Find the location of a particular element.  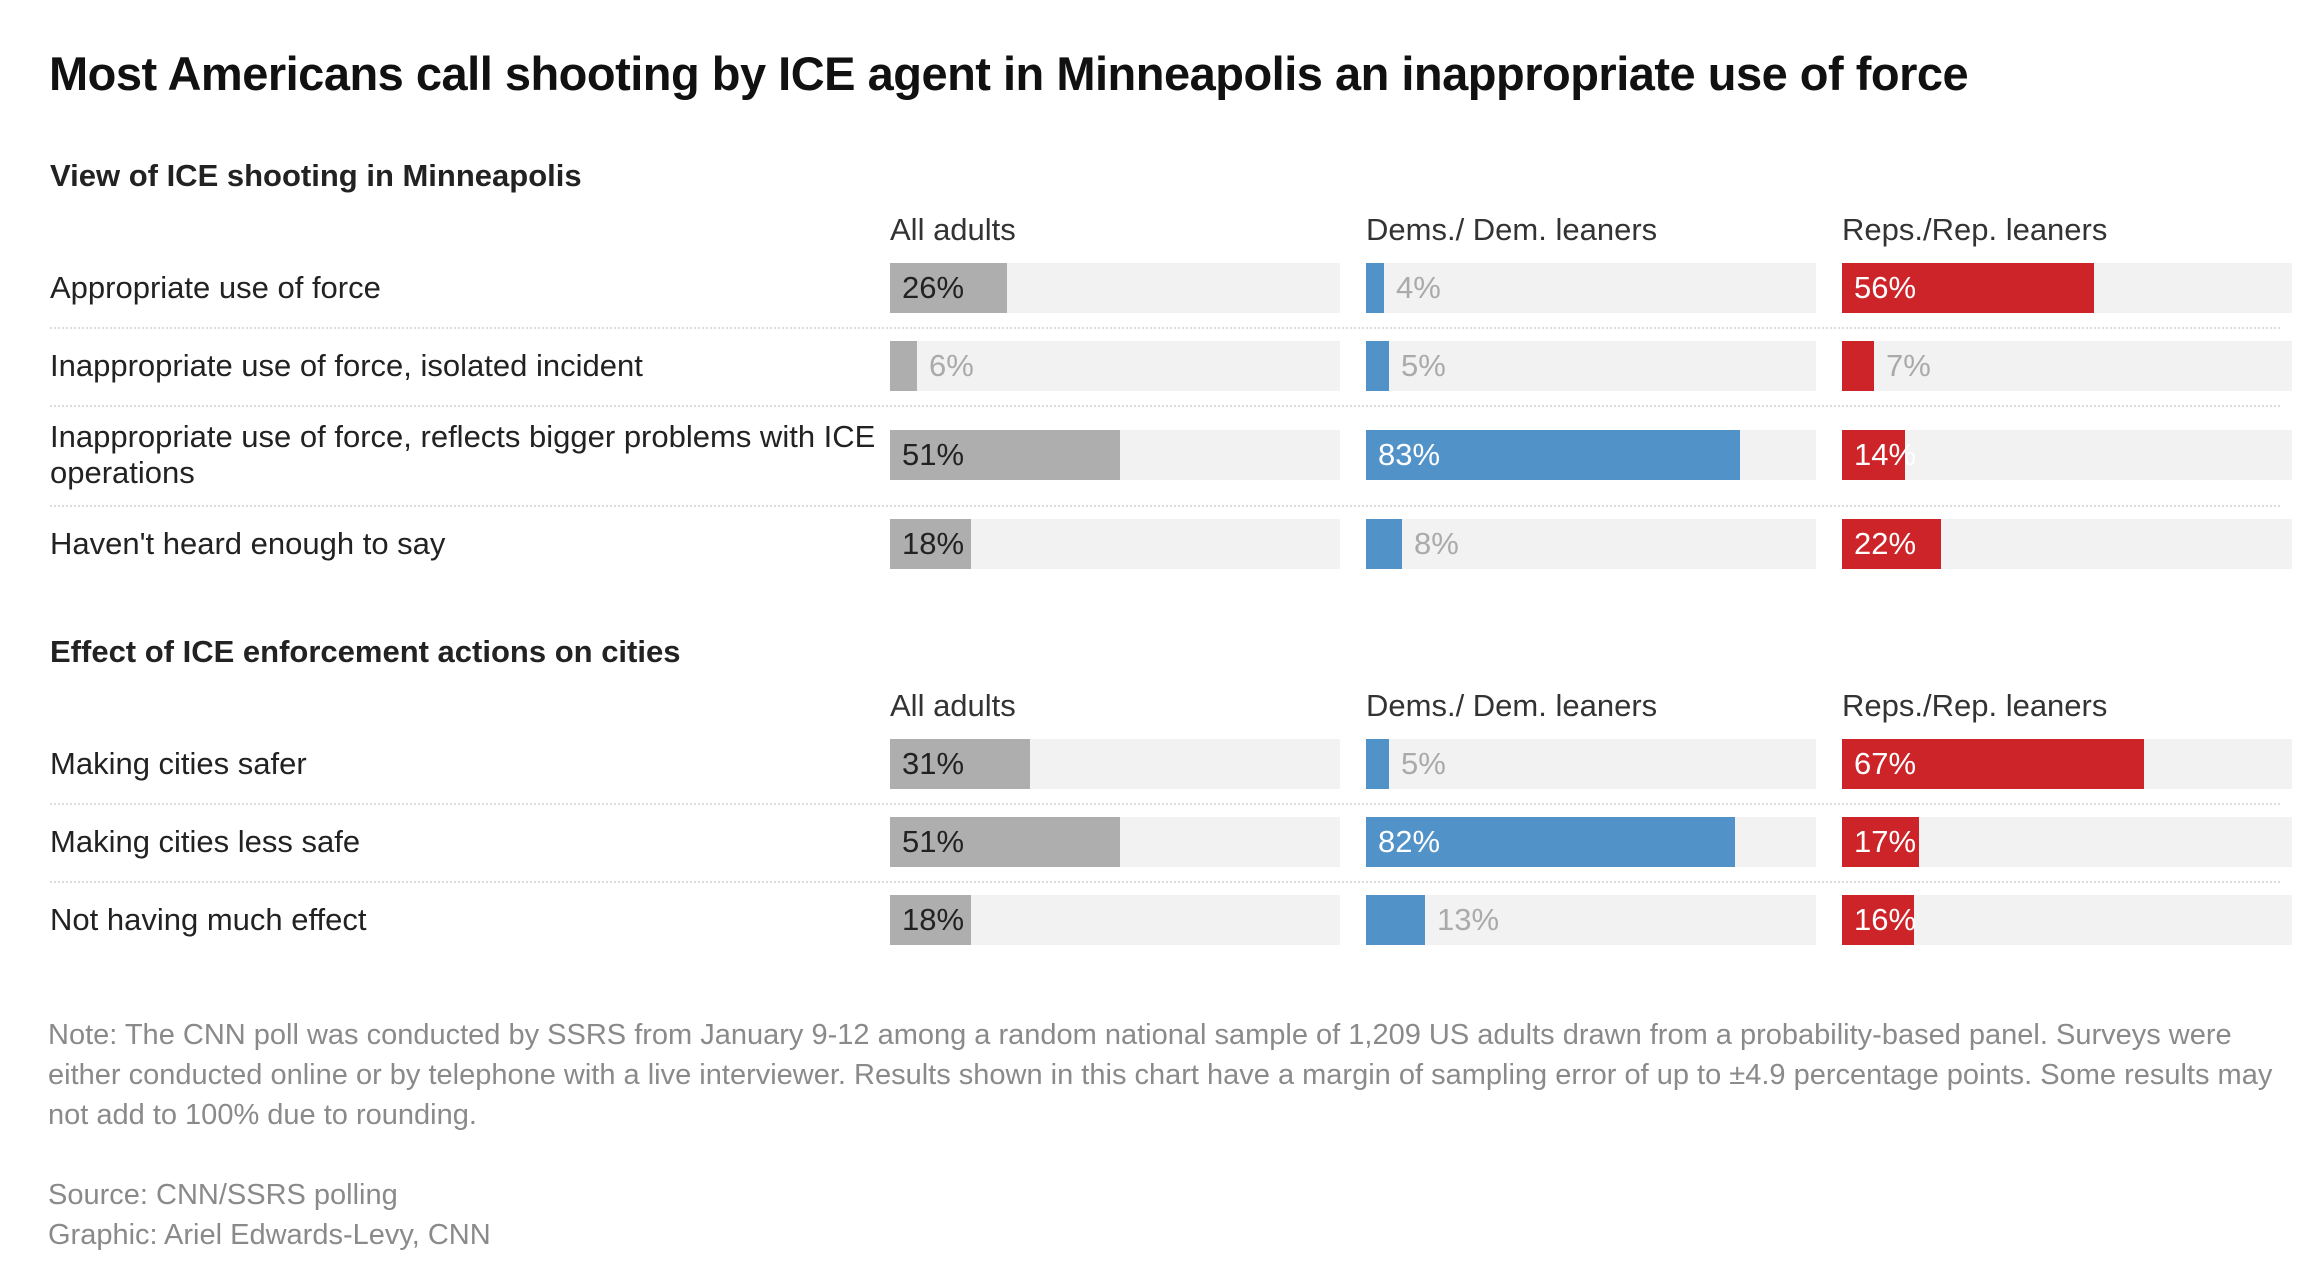

bar-track: 8% is located at coordinates (1591, 544).